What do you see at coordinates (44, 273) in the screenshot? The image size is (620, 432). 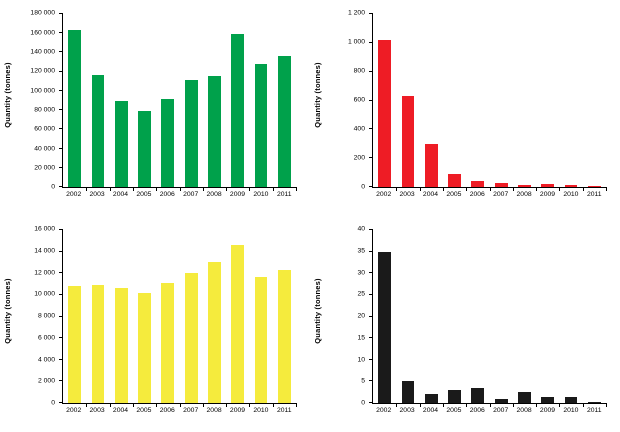 I see `y-tick-label: 12 000` at bounding box center [44, 273].